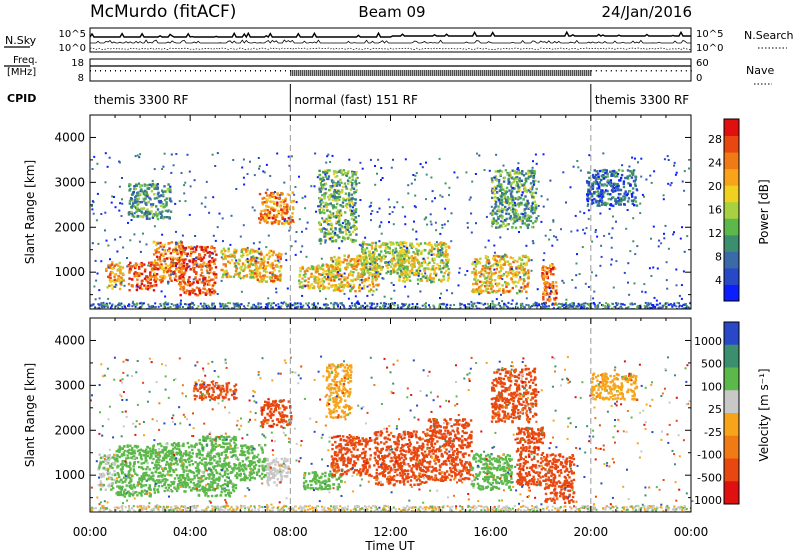 This screenshot has height=554, width=800. Describe the element at coordinates (290, 532) in the screenshot. I see `x-tick-label: 08:00` at that location.